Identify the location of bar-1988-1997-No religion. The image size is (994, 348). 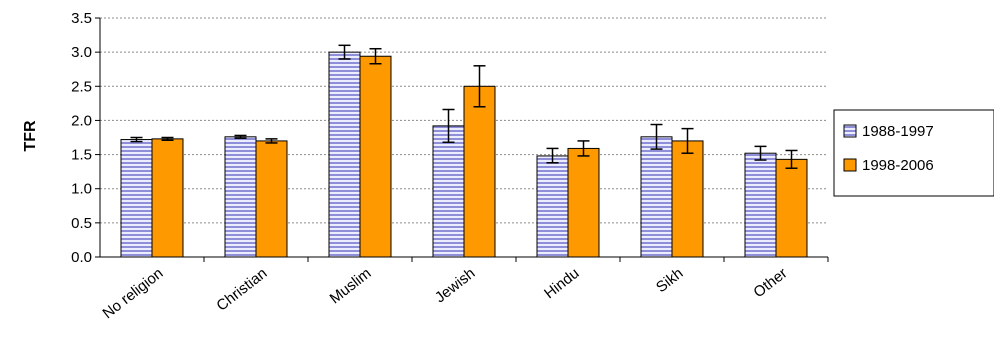
(136, 198).